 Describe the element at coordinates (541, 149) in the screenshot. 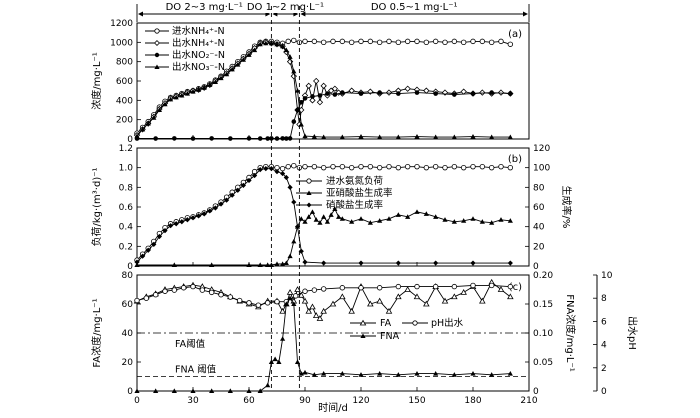

I see `panel-b-yr-tick-label: 120` at that location.